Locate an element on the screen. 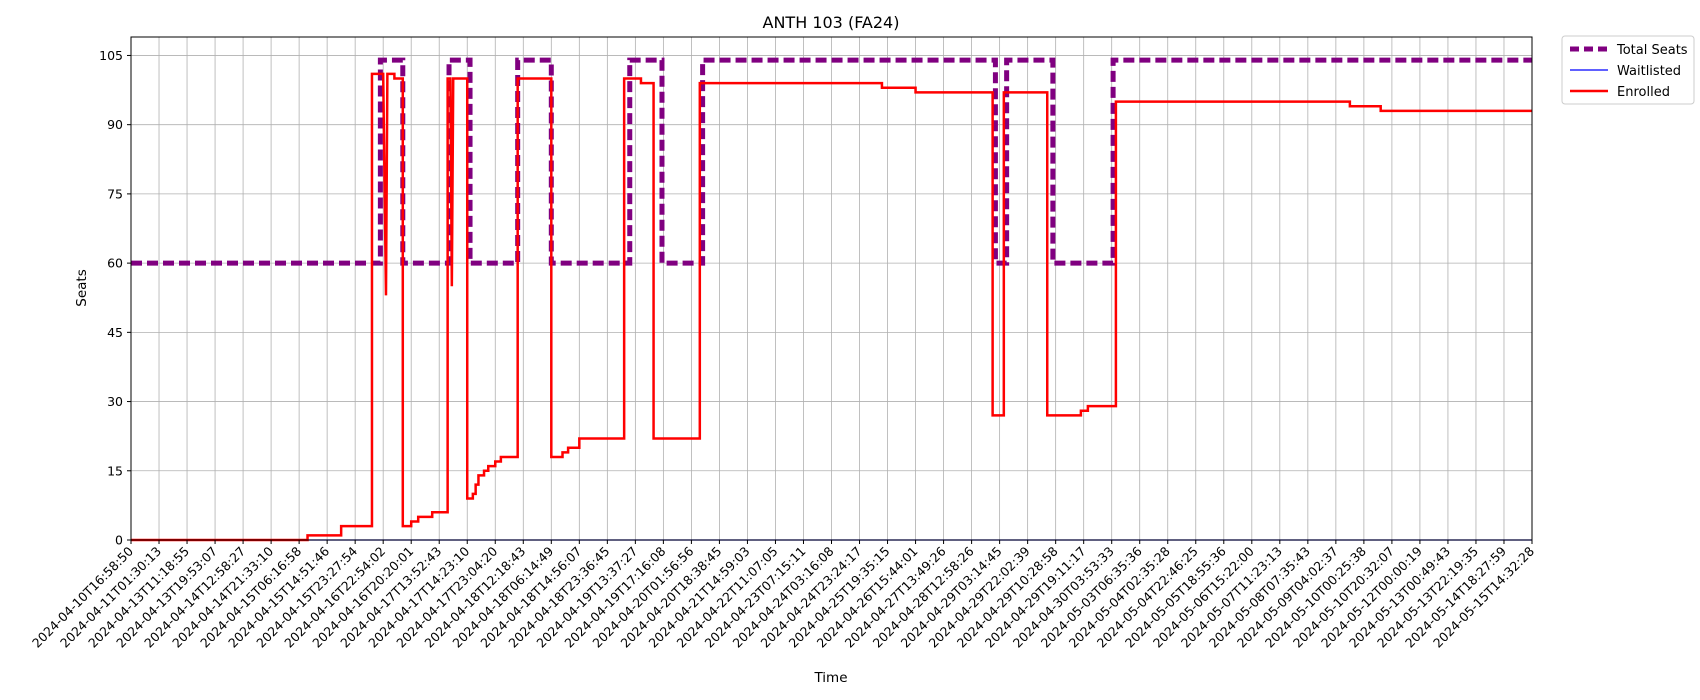 This screenshot has height=700, width=1700. y-tick-label: 105 is located at coordinates (111, 55).